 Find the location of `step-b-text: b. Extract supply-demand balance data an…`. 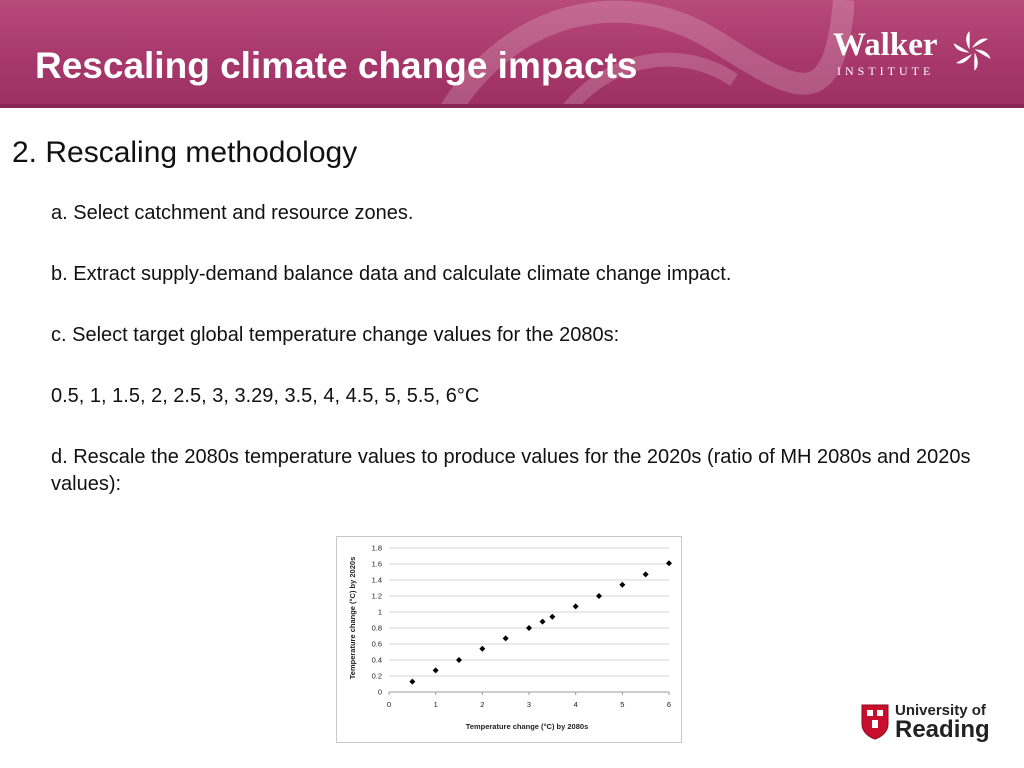

step-b-text: b. Extract supply-demand balance data an… is located at coordinates (391, 274).